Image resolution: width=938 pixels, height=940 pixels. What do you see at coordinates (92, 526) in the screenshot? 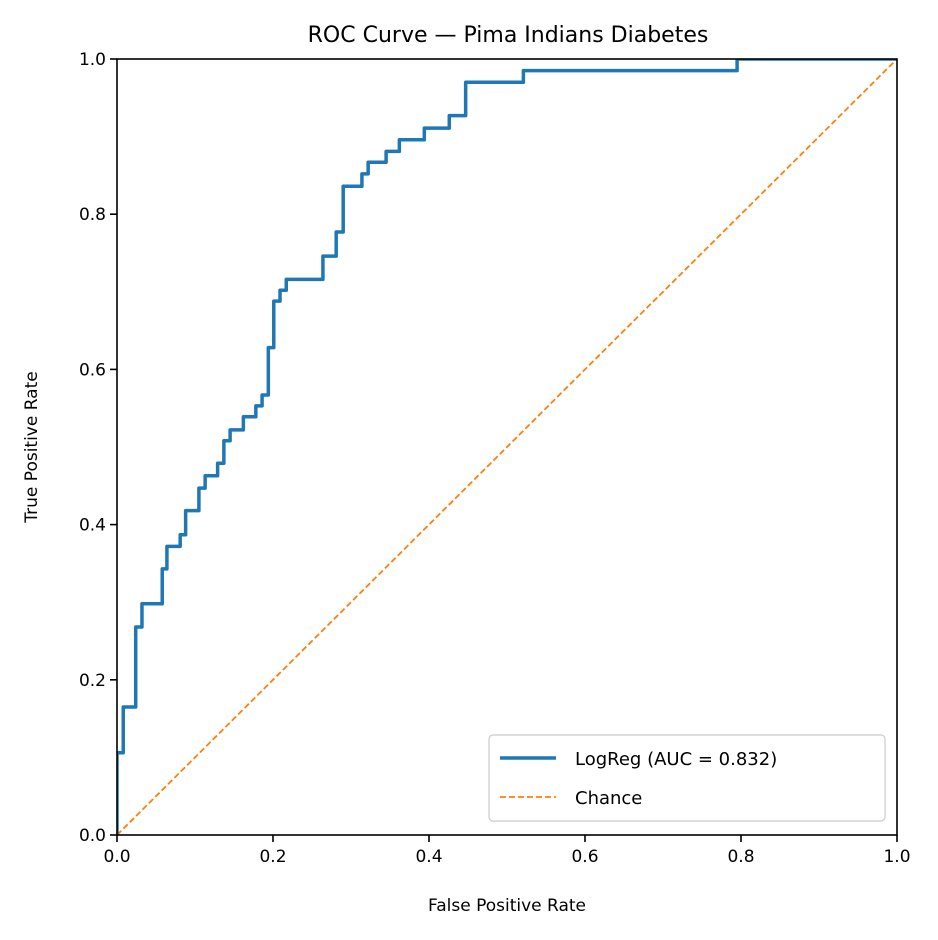
I see `y-tick-label: 0.4` at bounding box center [92, 526].